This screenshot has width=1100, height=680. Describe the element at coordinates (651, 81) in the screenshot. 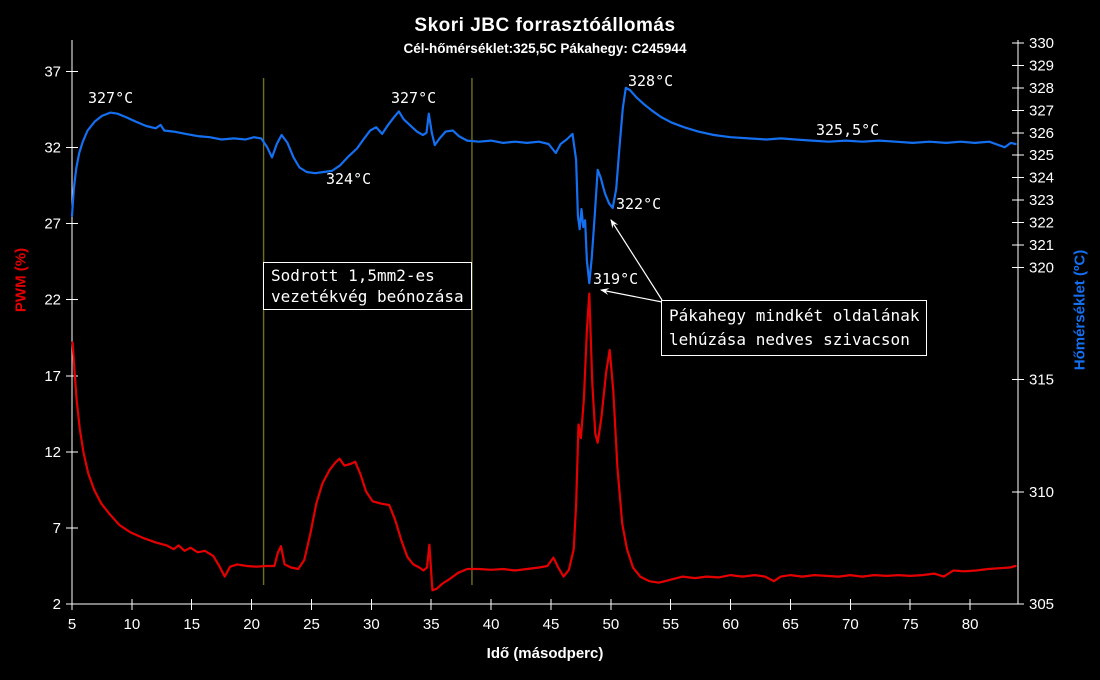

I see `annotation-328: 328°C` at that location.